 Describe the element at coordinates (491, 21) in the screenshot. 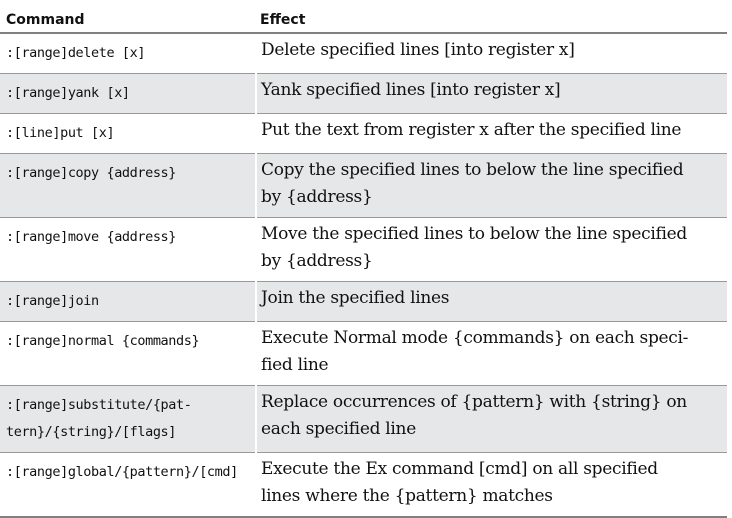

I see `effect-column-header: Effect` at that location.